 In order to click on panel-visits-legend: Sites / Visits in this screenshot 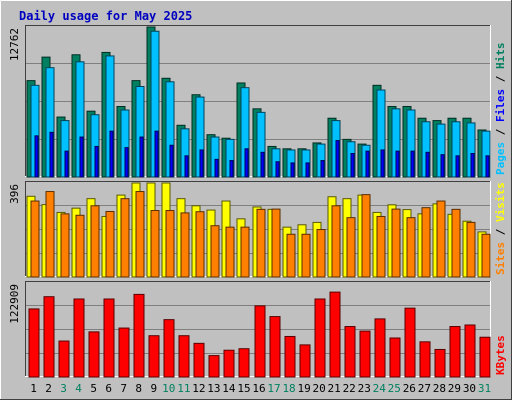, I will do `click(500, 228)`.